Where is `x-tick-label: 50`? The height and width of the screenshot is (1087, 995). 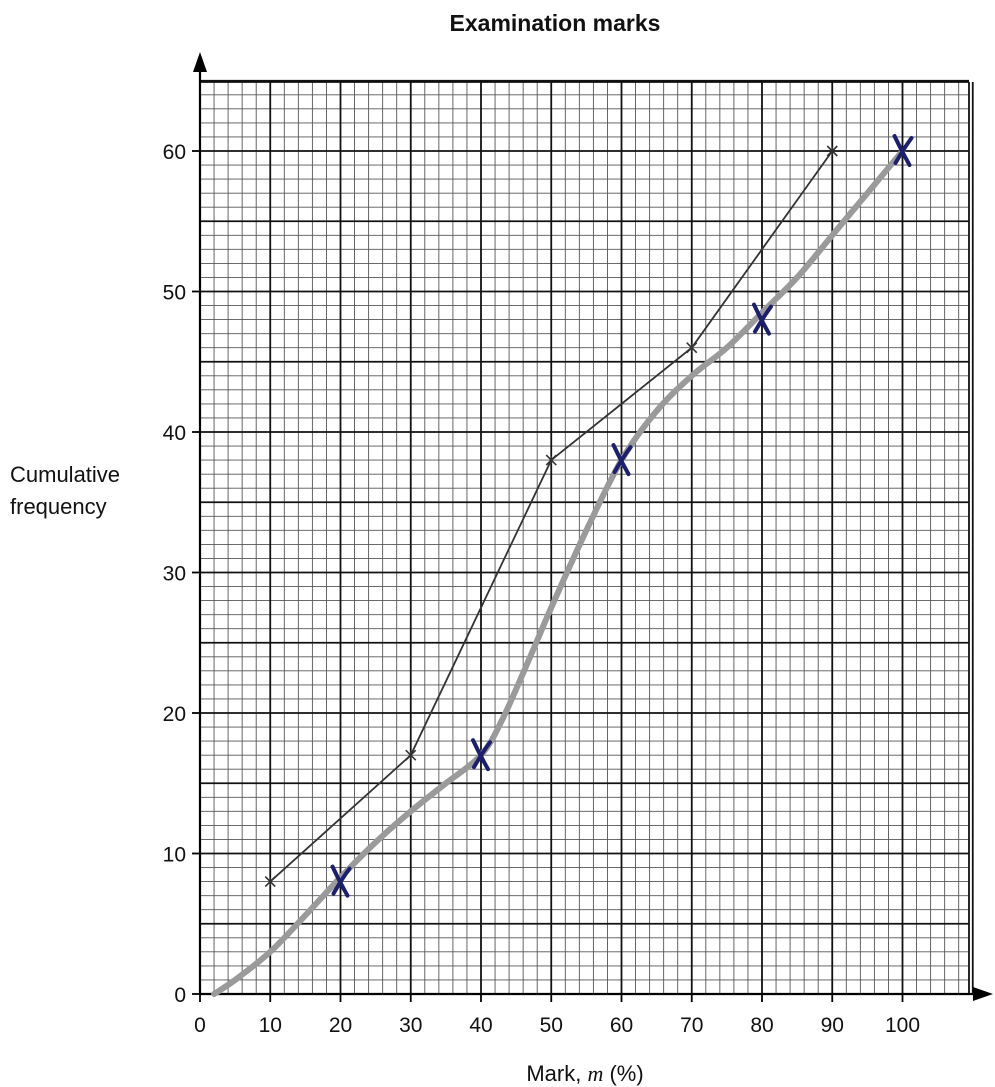
x-tick-label: 50 is located at coordinates (551, 1025).